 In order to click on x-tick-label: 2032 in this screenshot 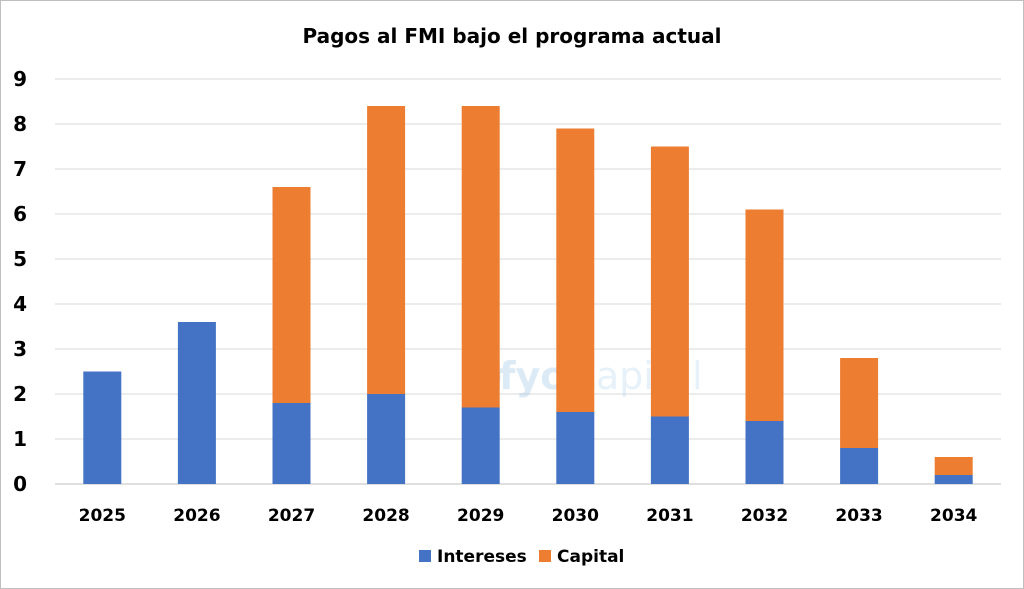, I will do `click(764, 516)`.